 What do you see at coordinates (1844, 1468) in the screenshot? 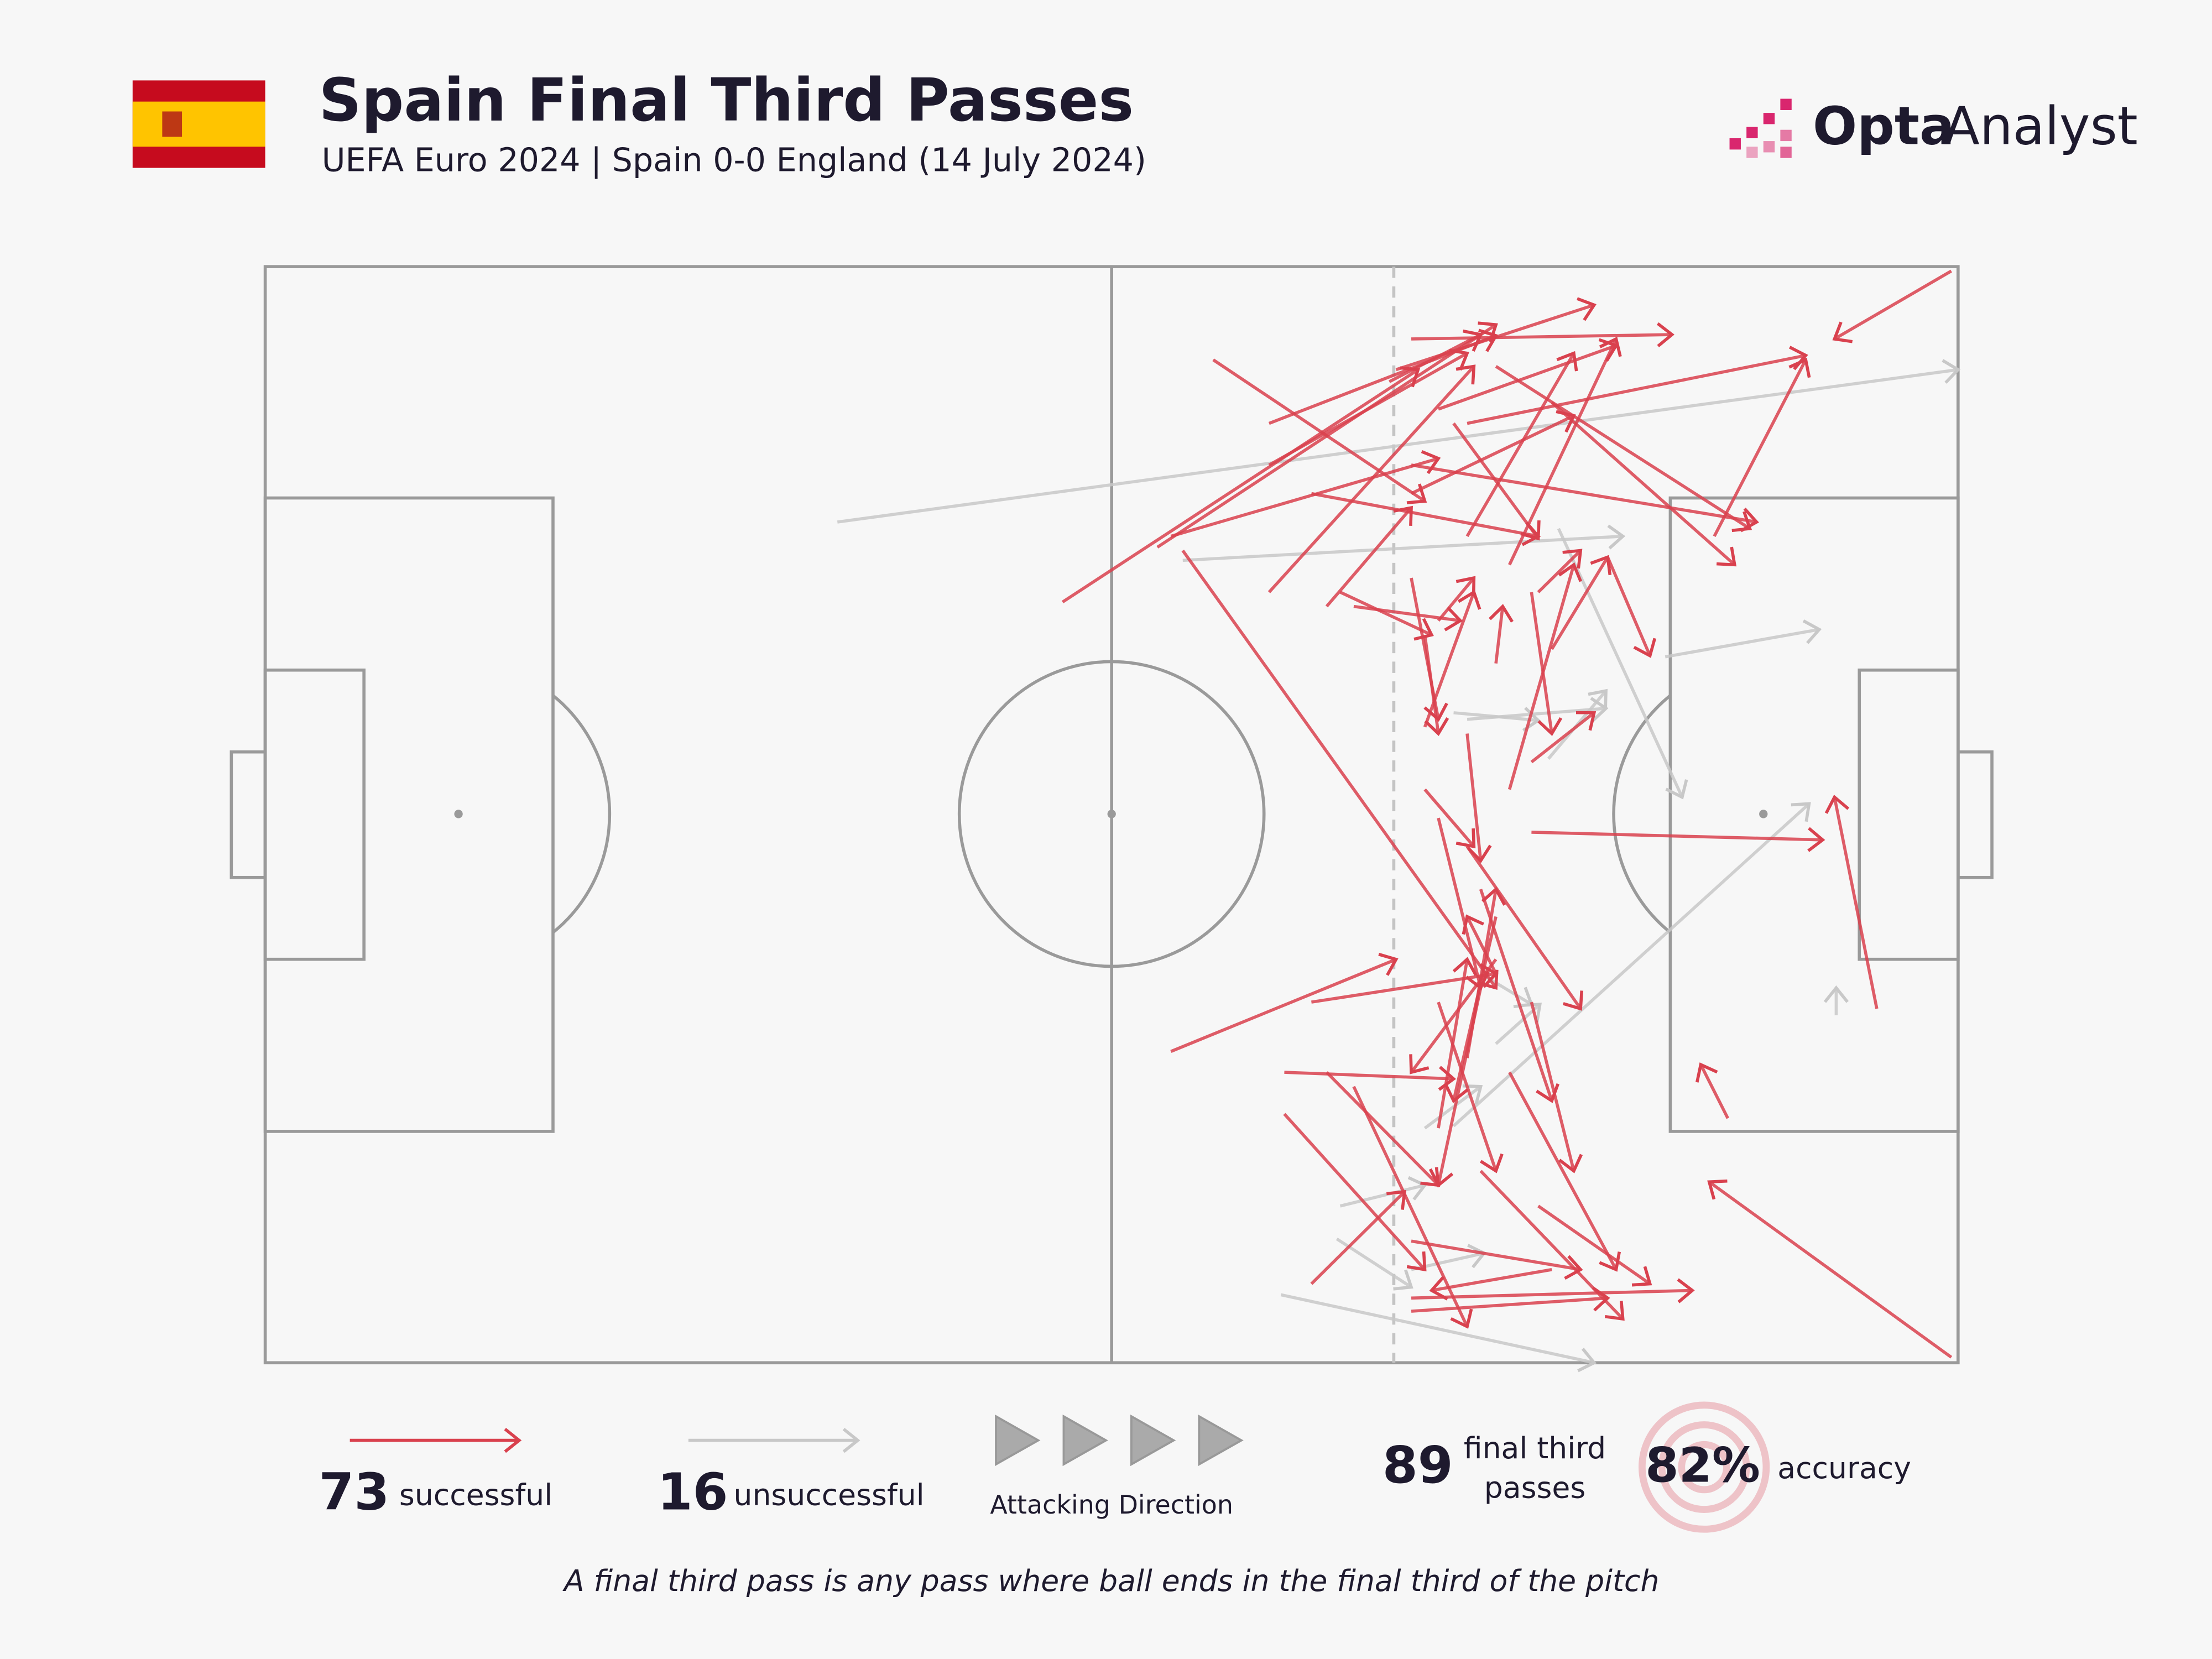
I see `accuracy-label: accuracy` at bounding box center [1844, 1468].